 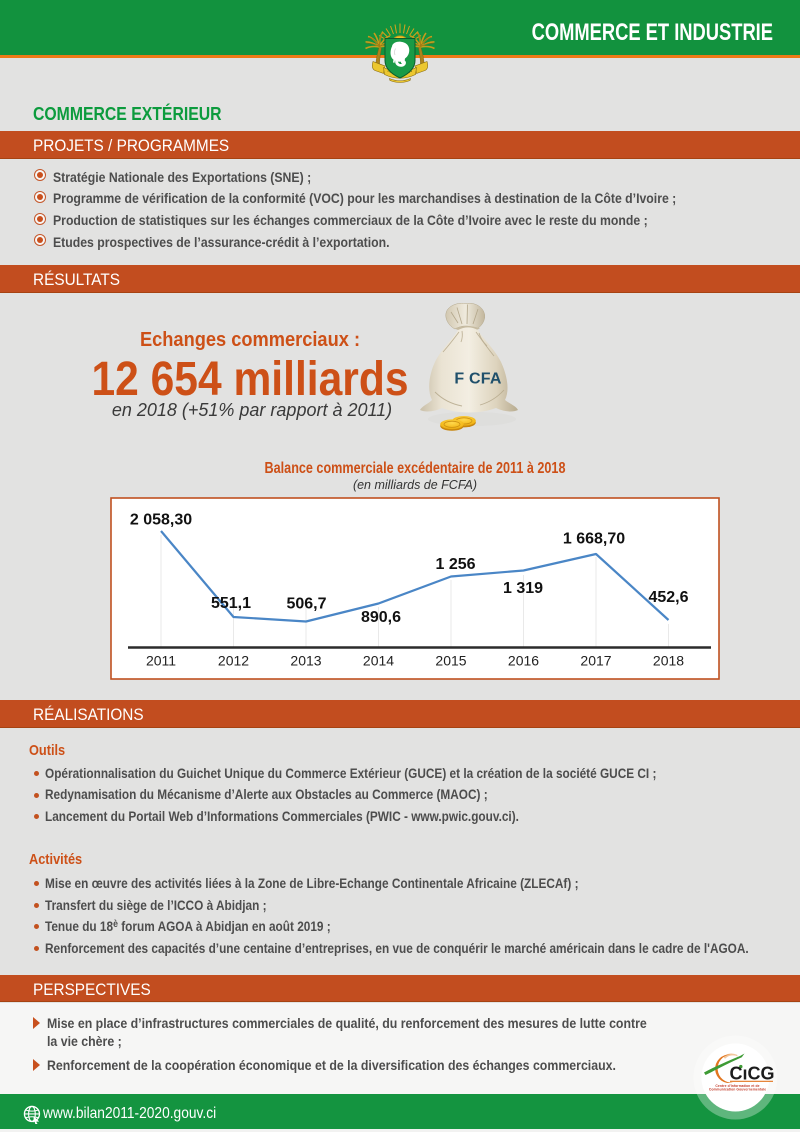 What do you see at coordinates (737, 1090) in the screenshot?
I see `svg-text: Communication Gouvernementale` at bounding box center [737, 1090].